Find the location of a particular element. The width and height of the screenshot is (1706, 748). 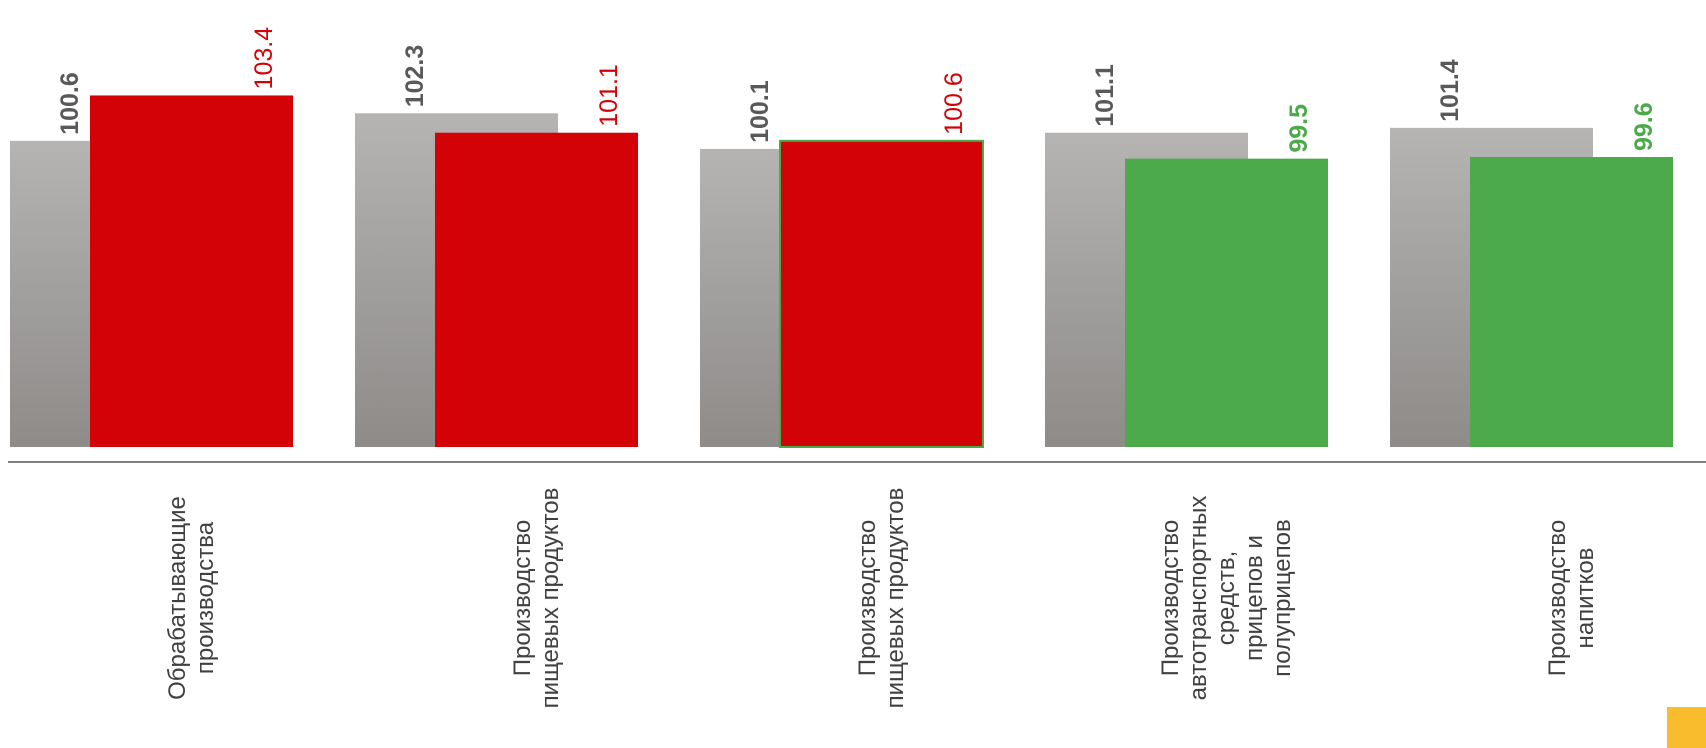

corner-badge is located at coordinates (1686, 727).